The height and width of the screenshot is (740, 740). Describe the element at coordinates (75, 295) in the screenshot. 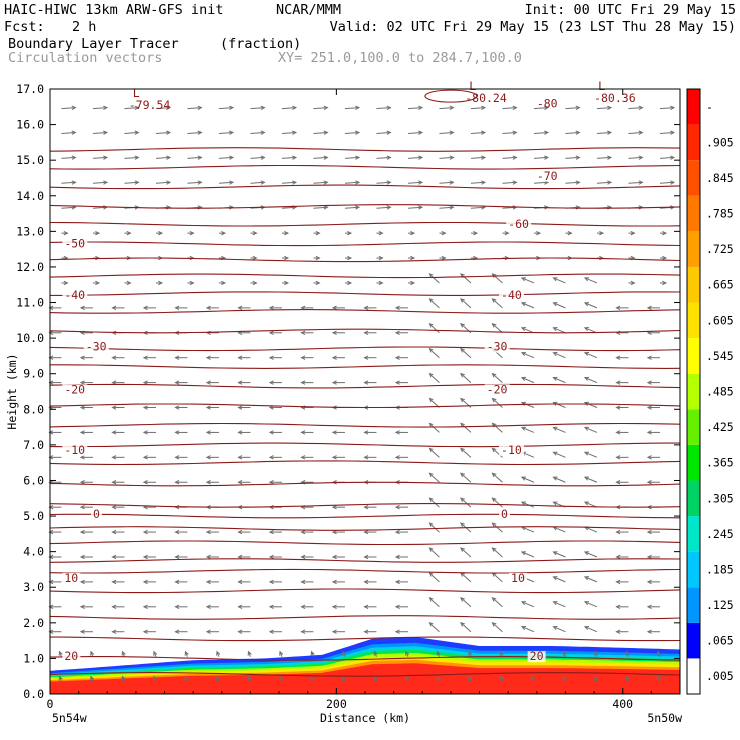

I see `contour-label-bg` at that location.